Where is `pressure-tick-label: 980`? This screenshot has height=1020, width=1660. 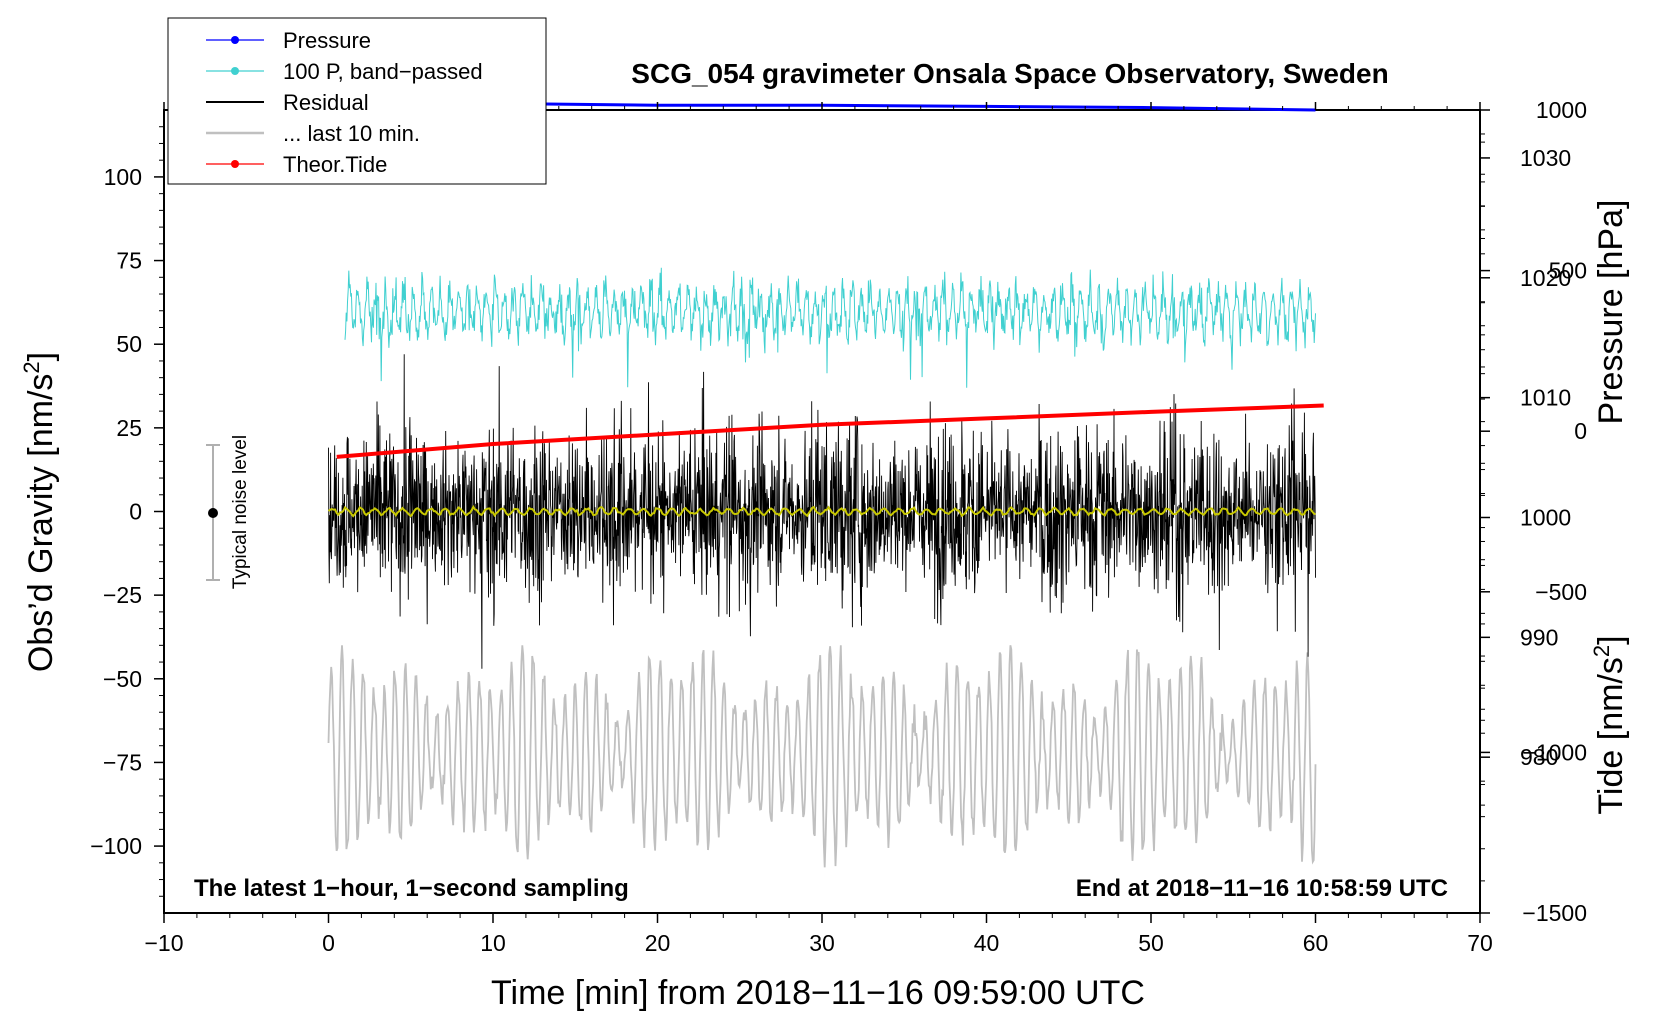 pressure-tick-label: 980 is located at coordinates (1539, 757).